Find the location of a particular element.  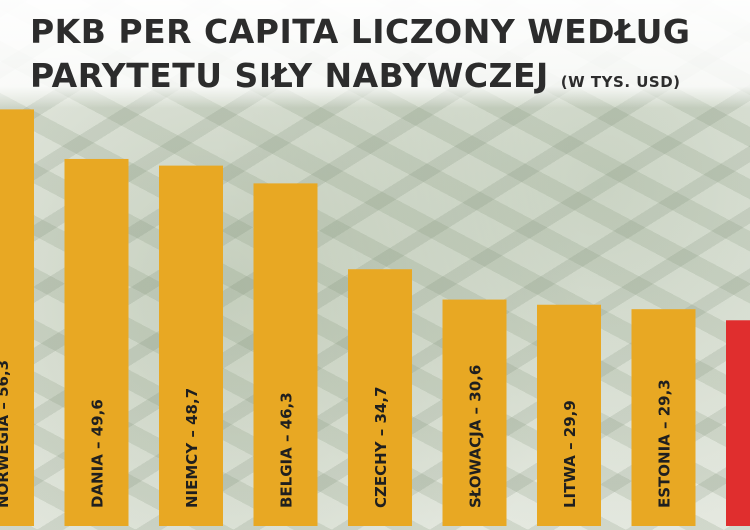

bar-słowacja is located at coordinates (474, 412).